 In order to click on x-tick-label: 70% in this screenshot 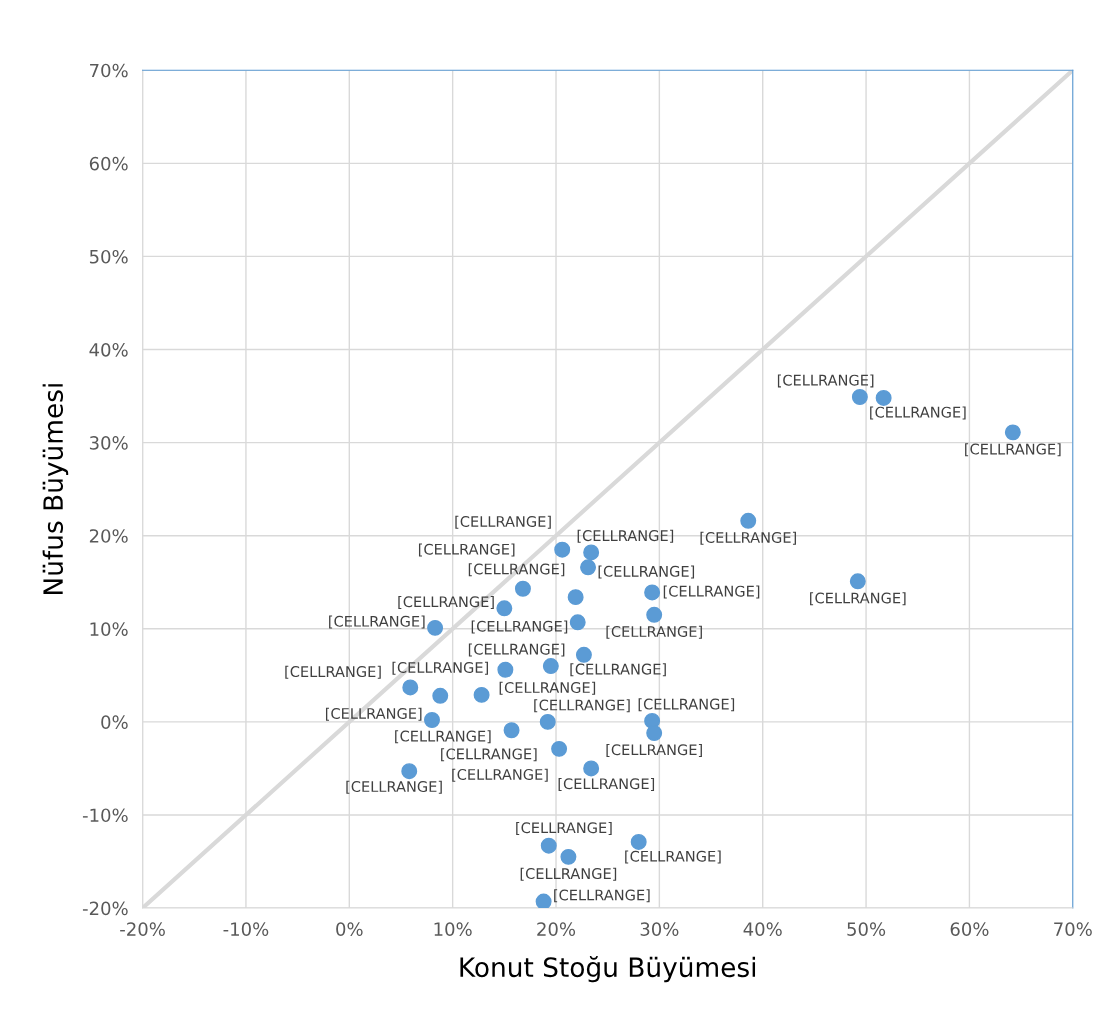, I will do `click(1073, 929)`.